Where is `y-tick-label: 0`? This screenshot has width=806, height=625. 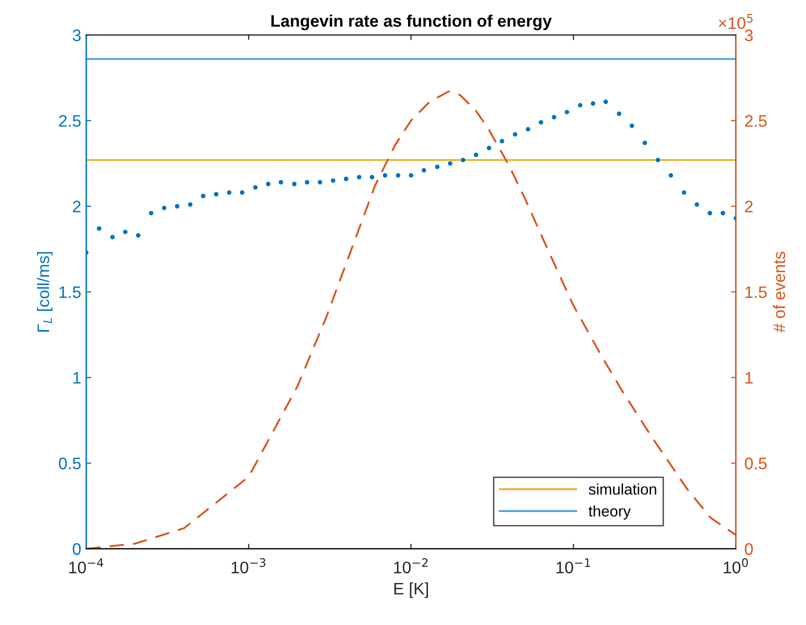
y-tick-label: 0 is located at coordinates (76, 549).